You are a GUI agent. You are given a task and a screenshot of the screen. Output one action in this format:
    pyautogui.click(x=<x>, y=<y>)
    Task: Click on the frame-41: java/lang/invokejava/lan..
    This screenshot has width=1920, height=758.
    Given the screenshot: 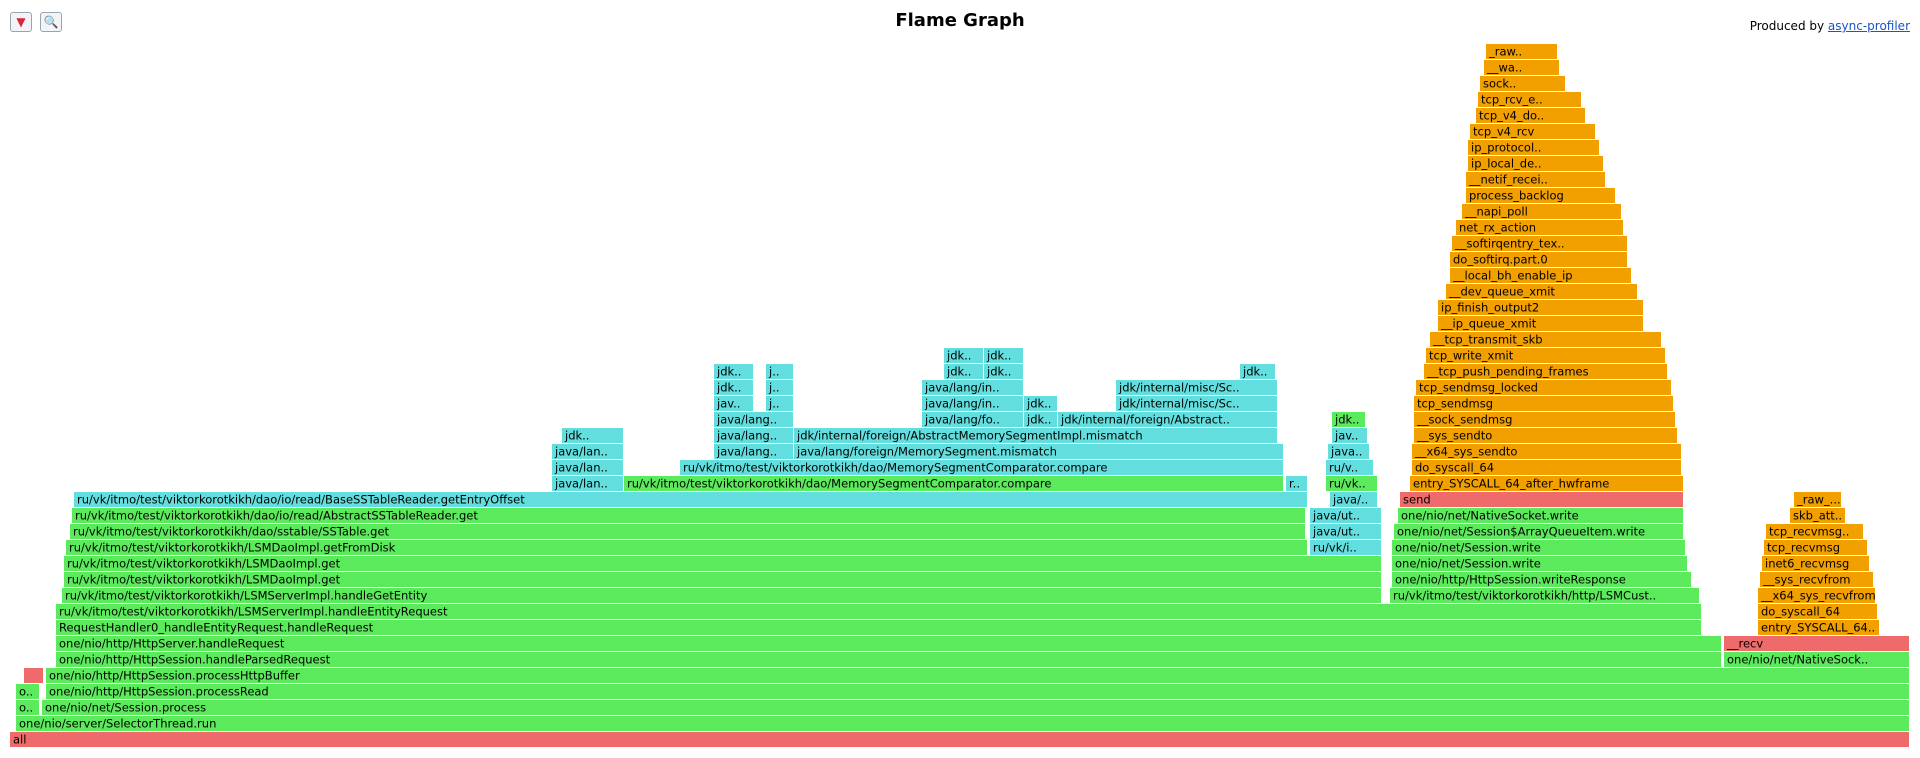 What is the action you would take?
    pyautogui.click(x=587, y=483)
    